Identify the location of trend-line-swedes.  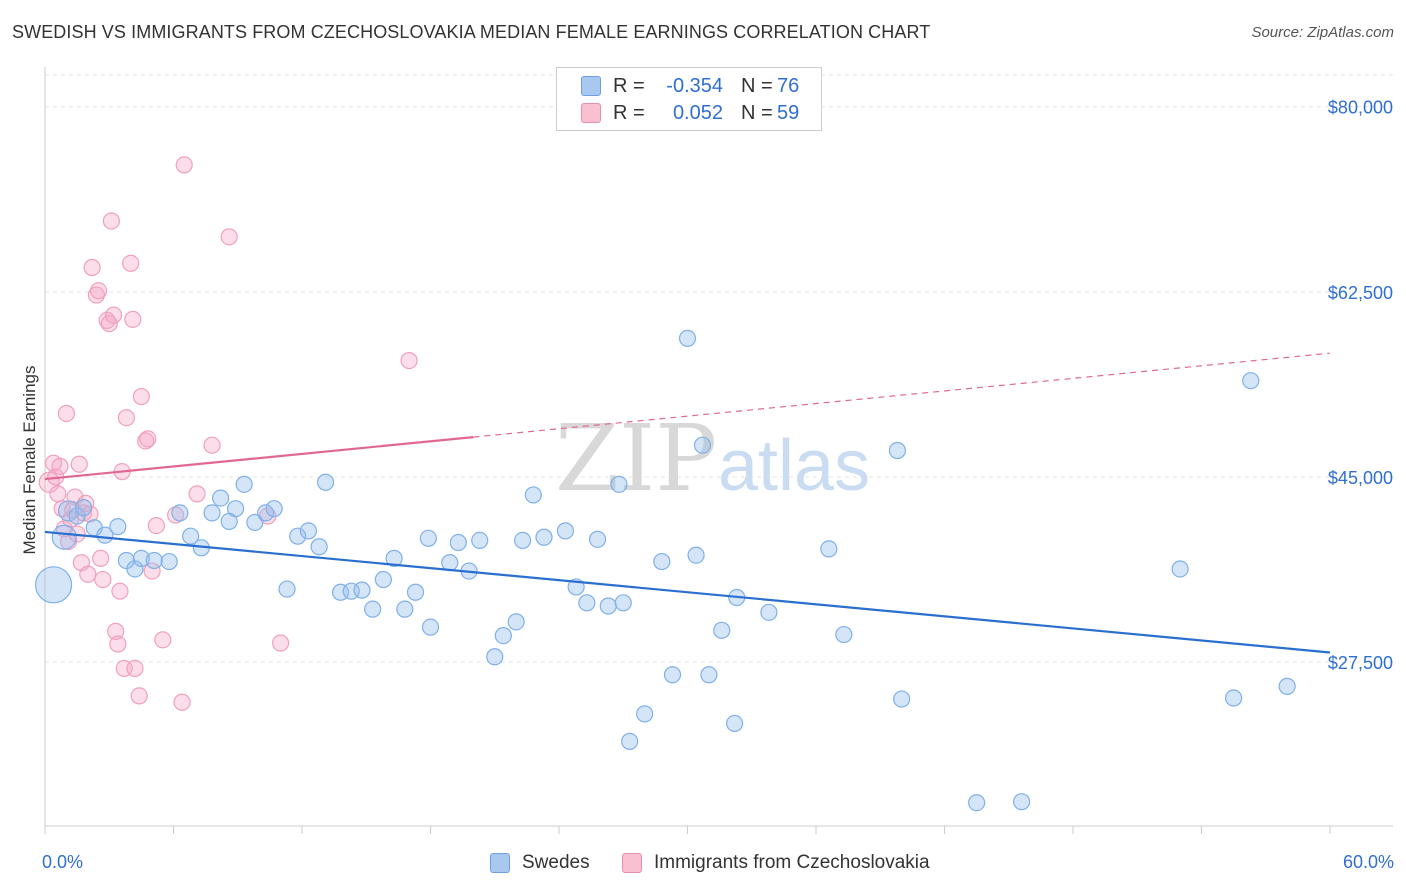
(687, 592).